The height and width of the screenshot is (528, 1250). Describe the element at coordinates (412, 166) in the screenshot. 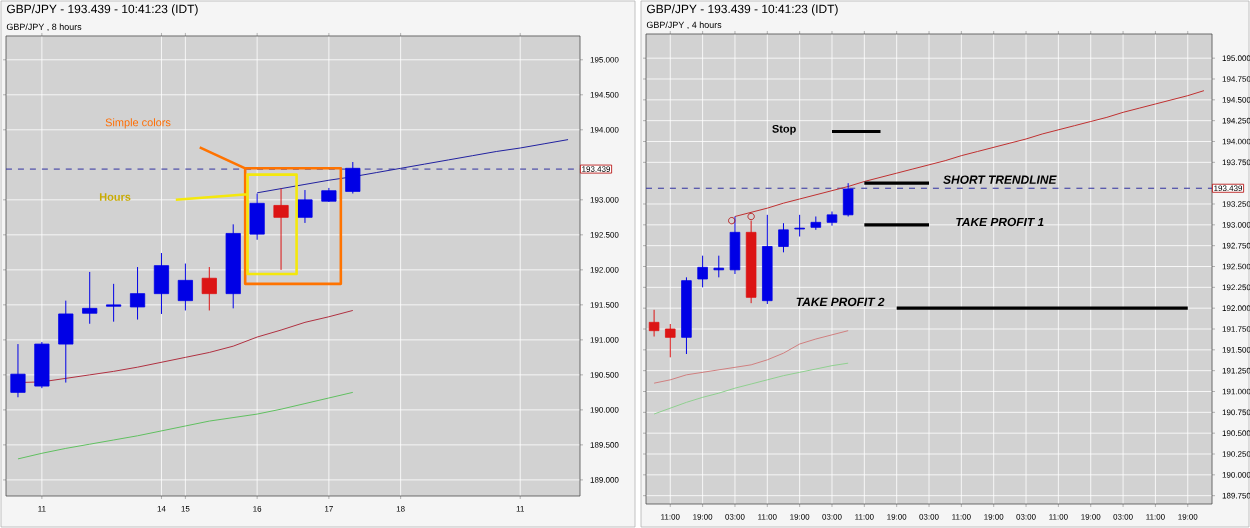

I see `line-series` at that location.